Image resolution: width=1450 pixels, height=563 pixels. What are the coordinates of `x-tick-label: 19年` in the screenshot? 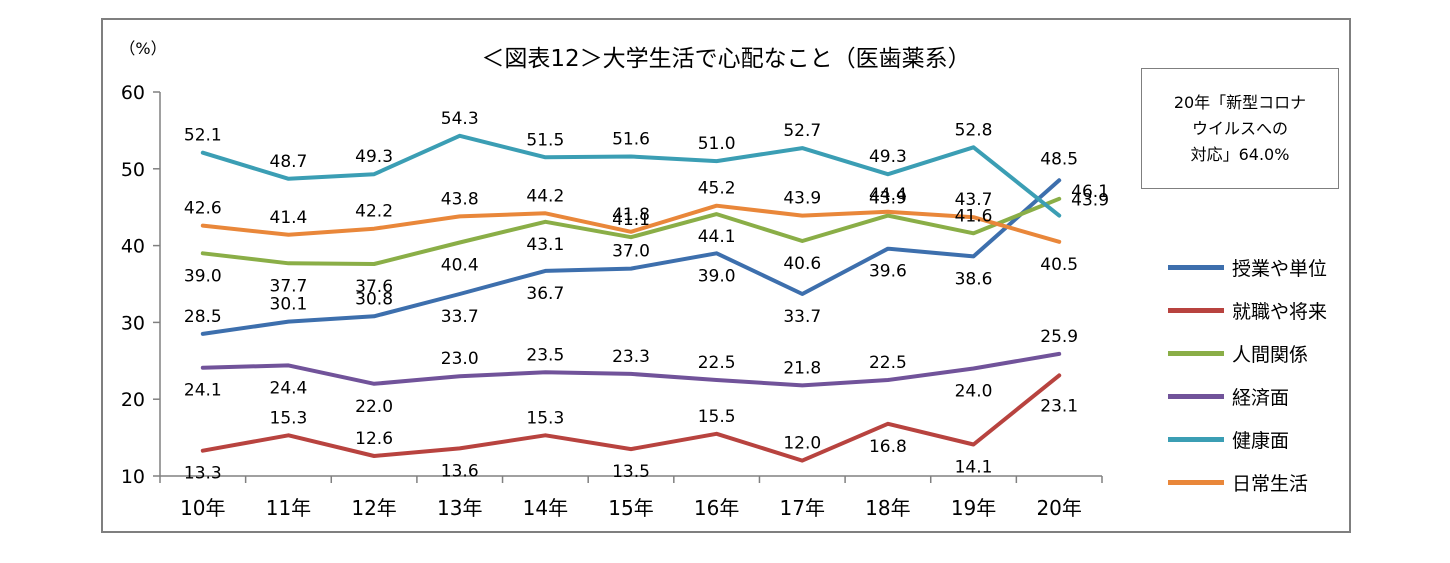 It's located at (973, 508).